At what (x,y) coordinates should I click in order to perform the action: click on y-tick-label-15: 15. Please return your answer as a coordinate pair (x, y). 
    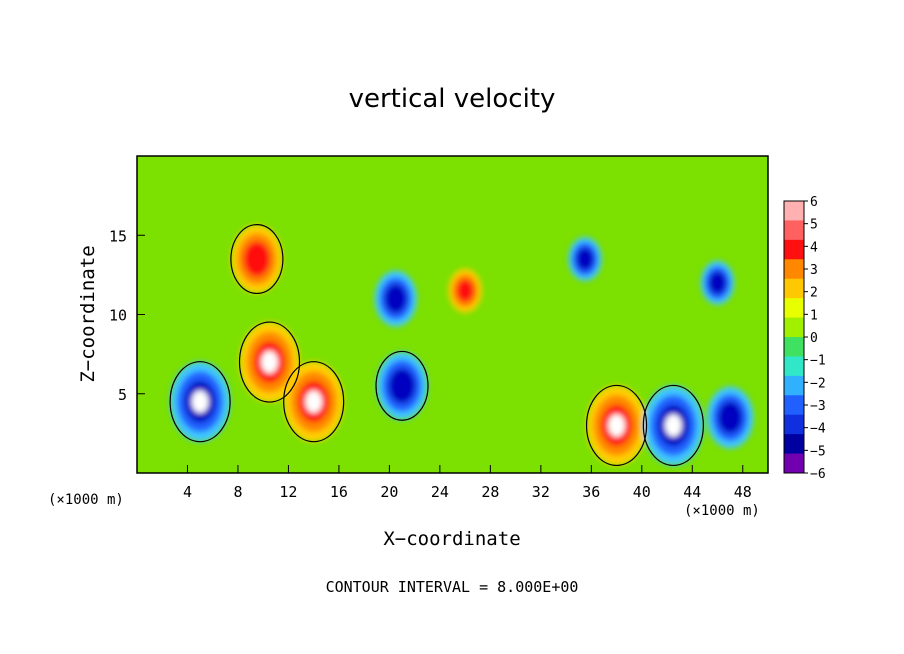
    Looking at the image, I should click on (118, 236).